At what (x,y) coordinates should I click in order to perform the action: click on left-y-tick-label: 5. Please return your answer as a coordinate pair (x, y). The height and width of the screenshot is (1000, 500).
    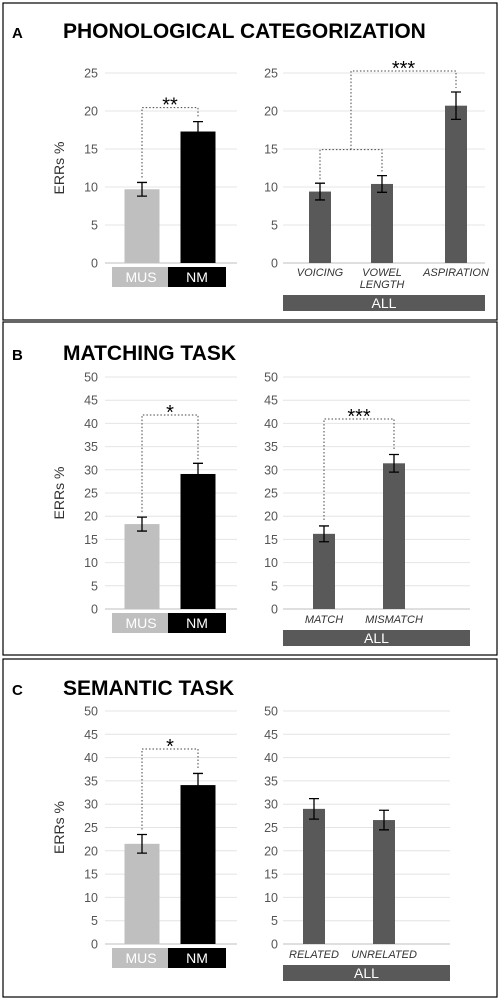
    Looking at the image, I should click on (94, 226).